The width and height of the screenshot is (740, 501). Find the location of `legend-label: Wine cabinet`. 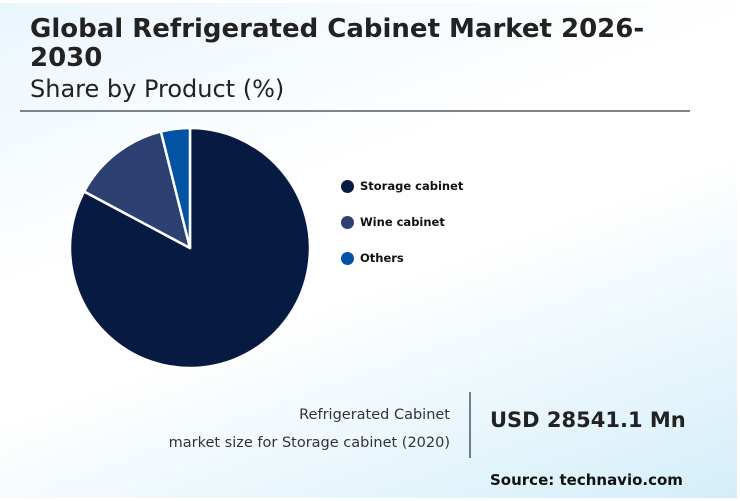

legend-label: Wine cabinet is located at coordinates (402, 222).